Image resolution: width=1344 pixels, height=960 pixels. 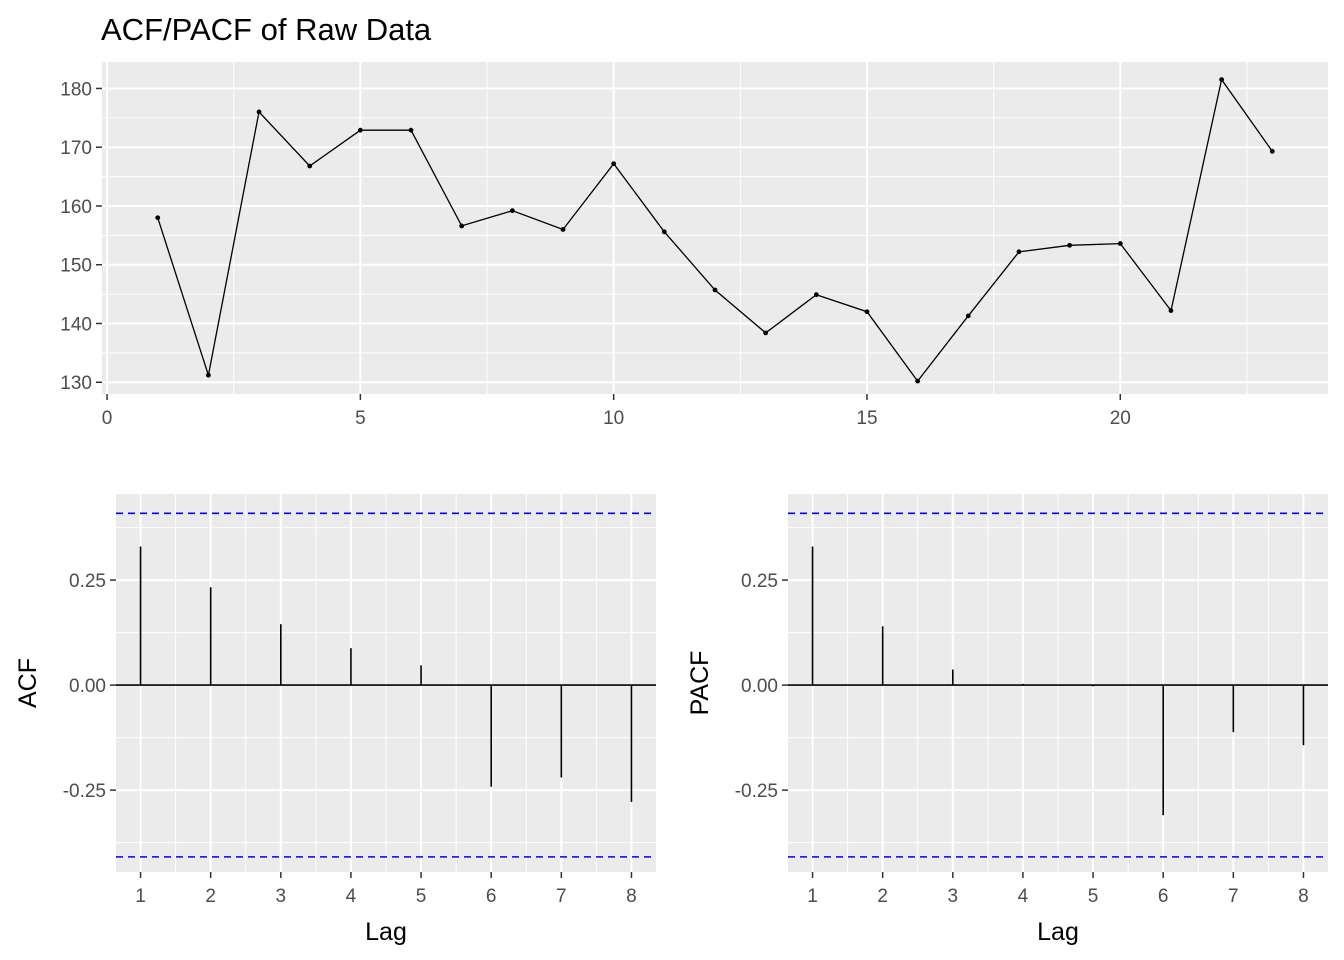 I want to click on pacf-y-tick-label: -0.25, so click(x=756, y=791).